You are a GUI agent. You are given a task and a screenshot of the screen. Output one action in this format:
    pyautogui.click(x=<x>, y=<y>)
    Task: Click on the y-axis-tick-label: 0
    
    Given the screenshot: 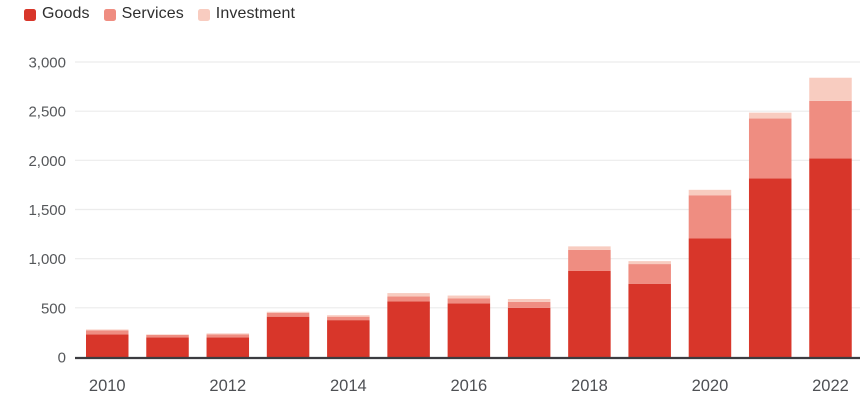 What is the action you would take?
    pyautogui.click(x=62, y=358)
    